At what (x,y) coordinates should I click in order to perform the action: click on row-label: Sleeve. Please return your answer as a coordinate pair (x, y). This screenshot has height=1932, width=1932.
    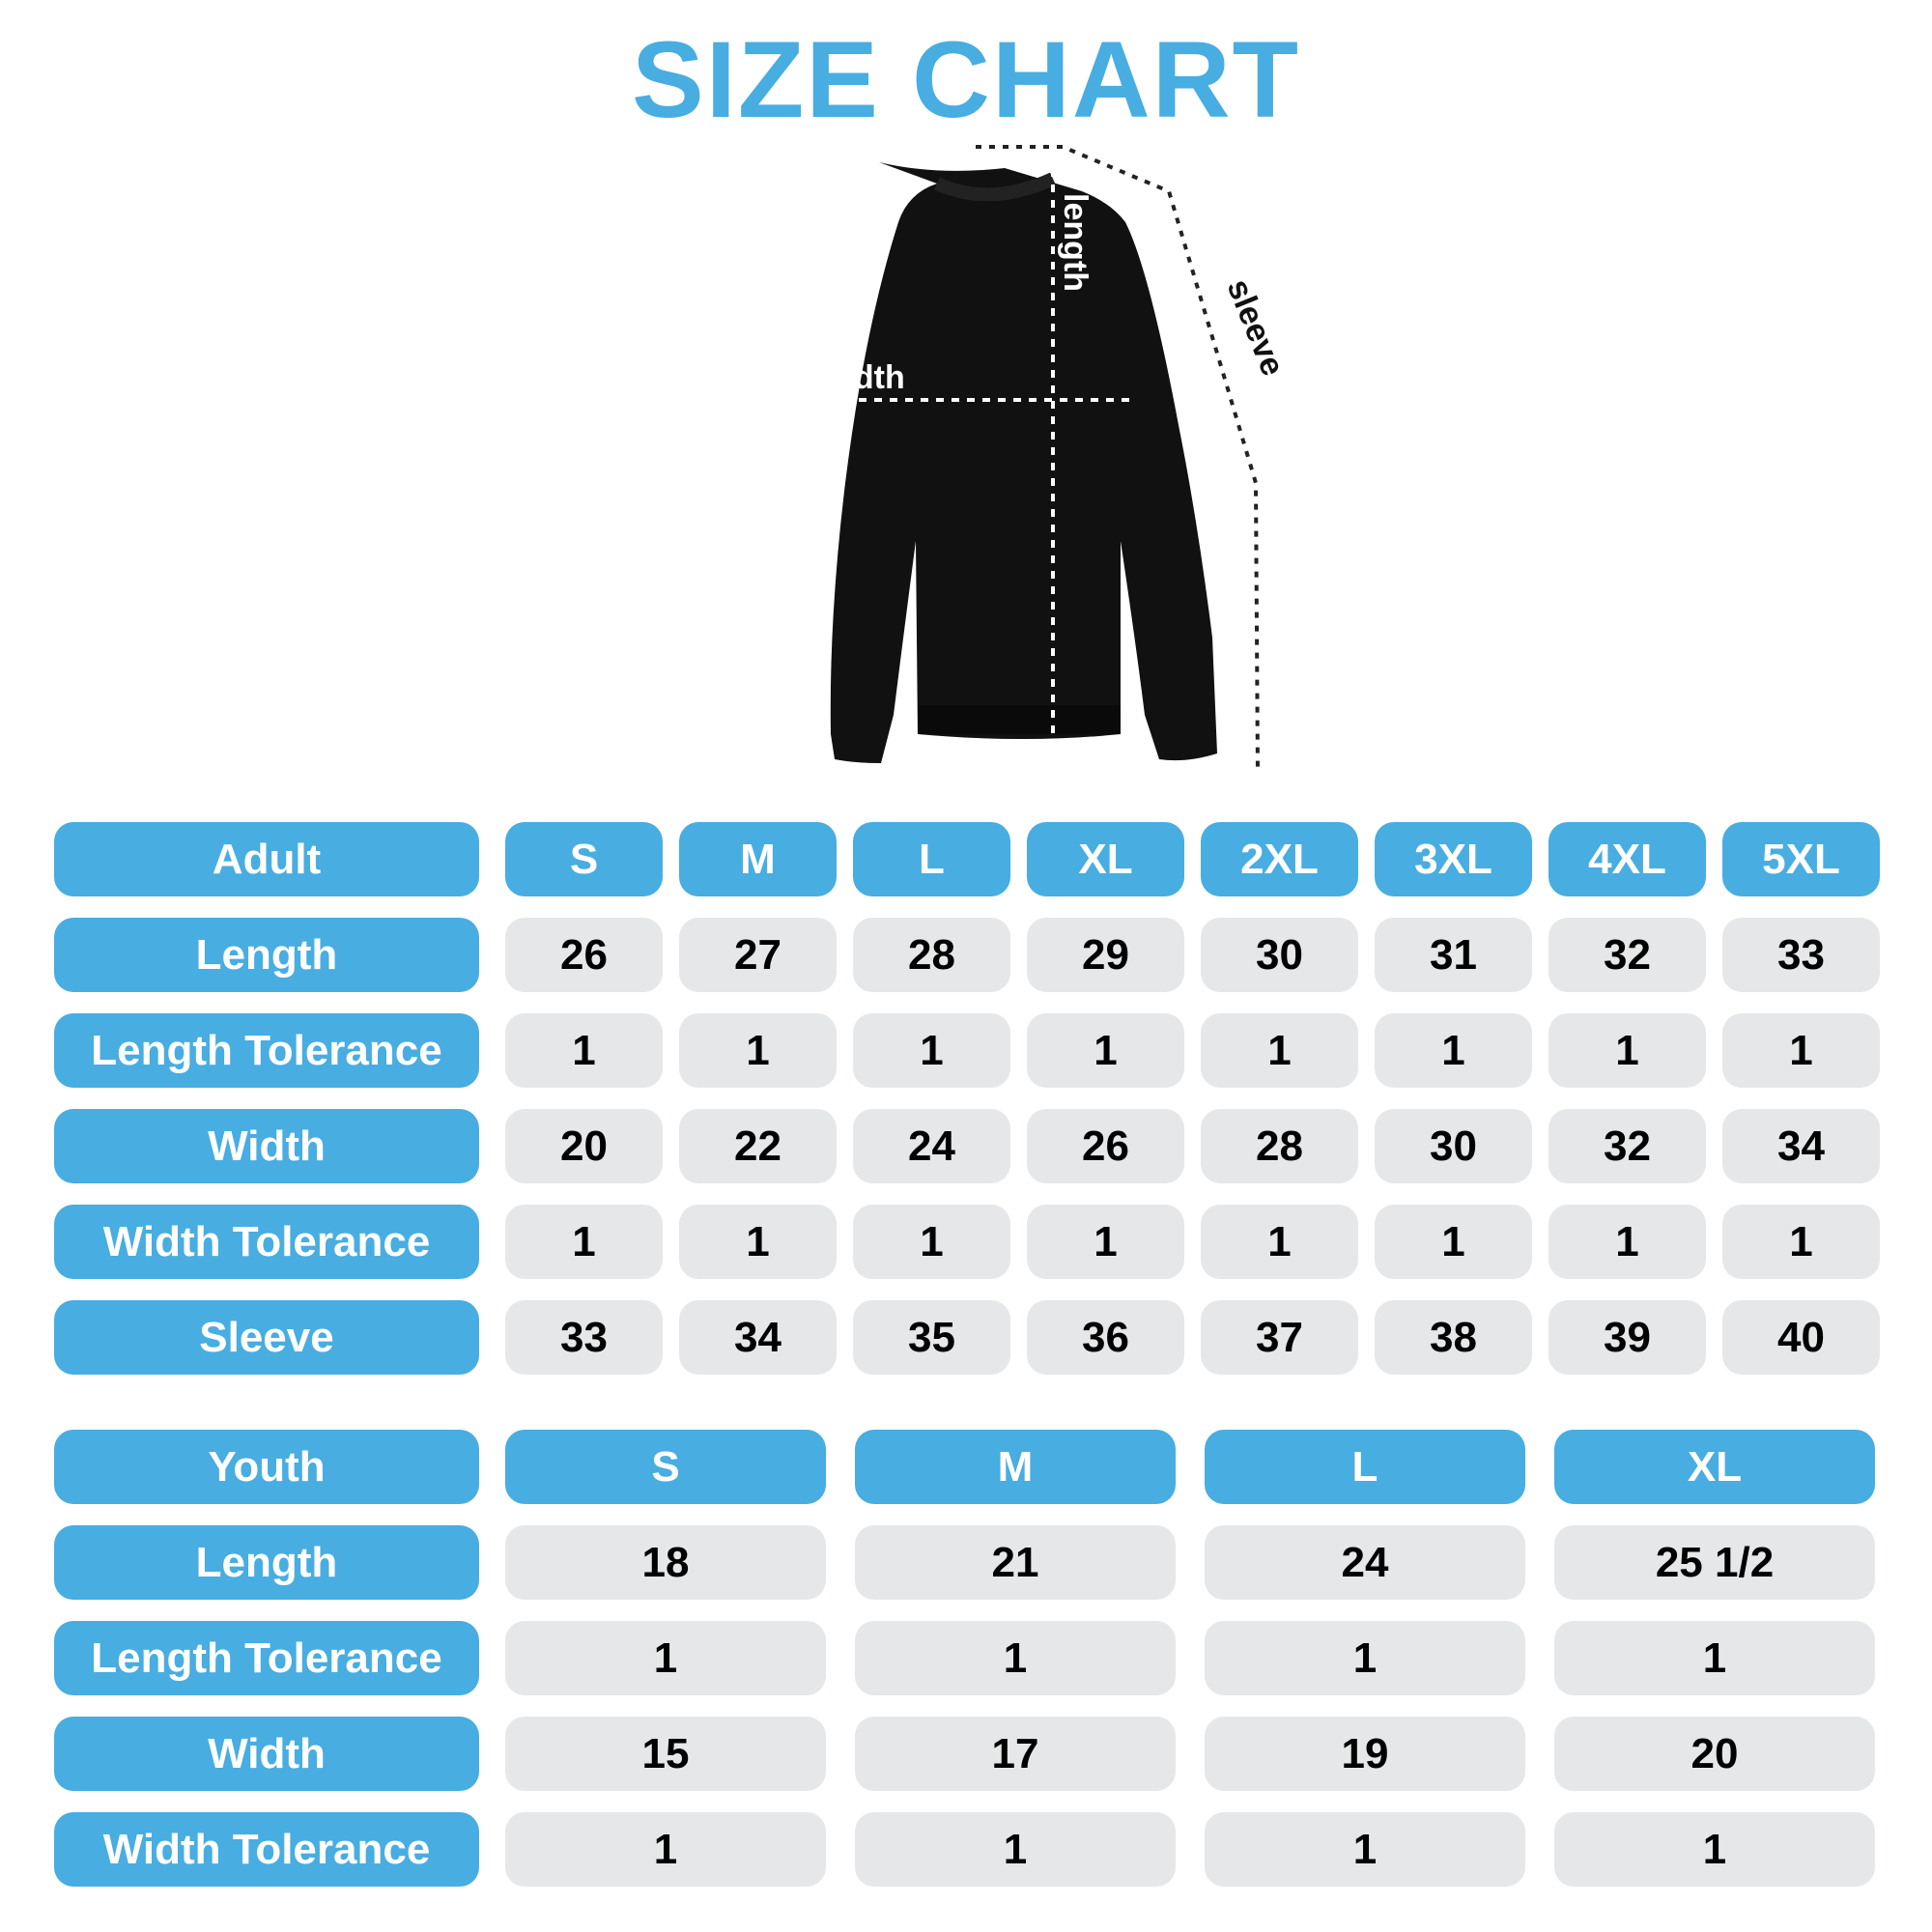
    Looking at the image, I should click on (266, 1337).